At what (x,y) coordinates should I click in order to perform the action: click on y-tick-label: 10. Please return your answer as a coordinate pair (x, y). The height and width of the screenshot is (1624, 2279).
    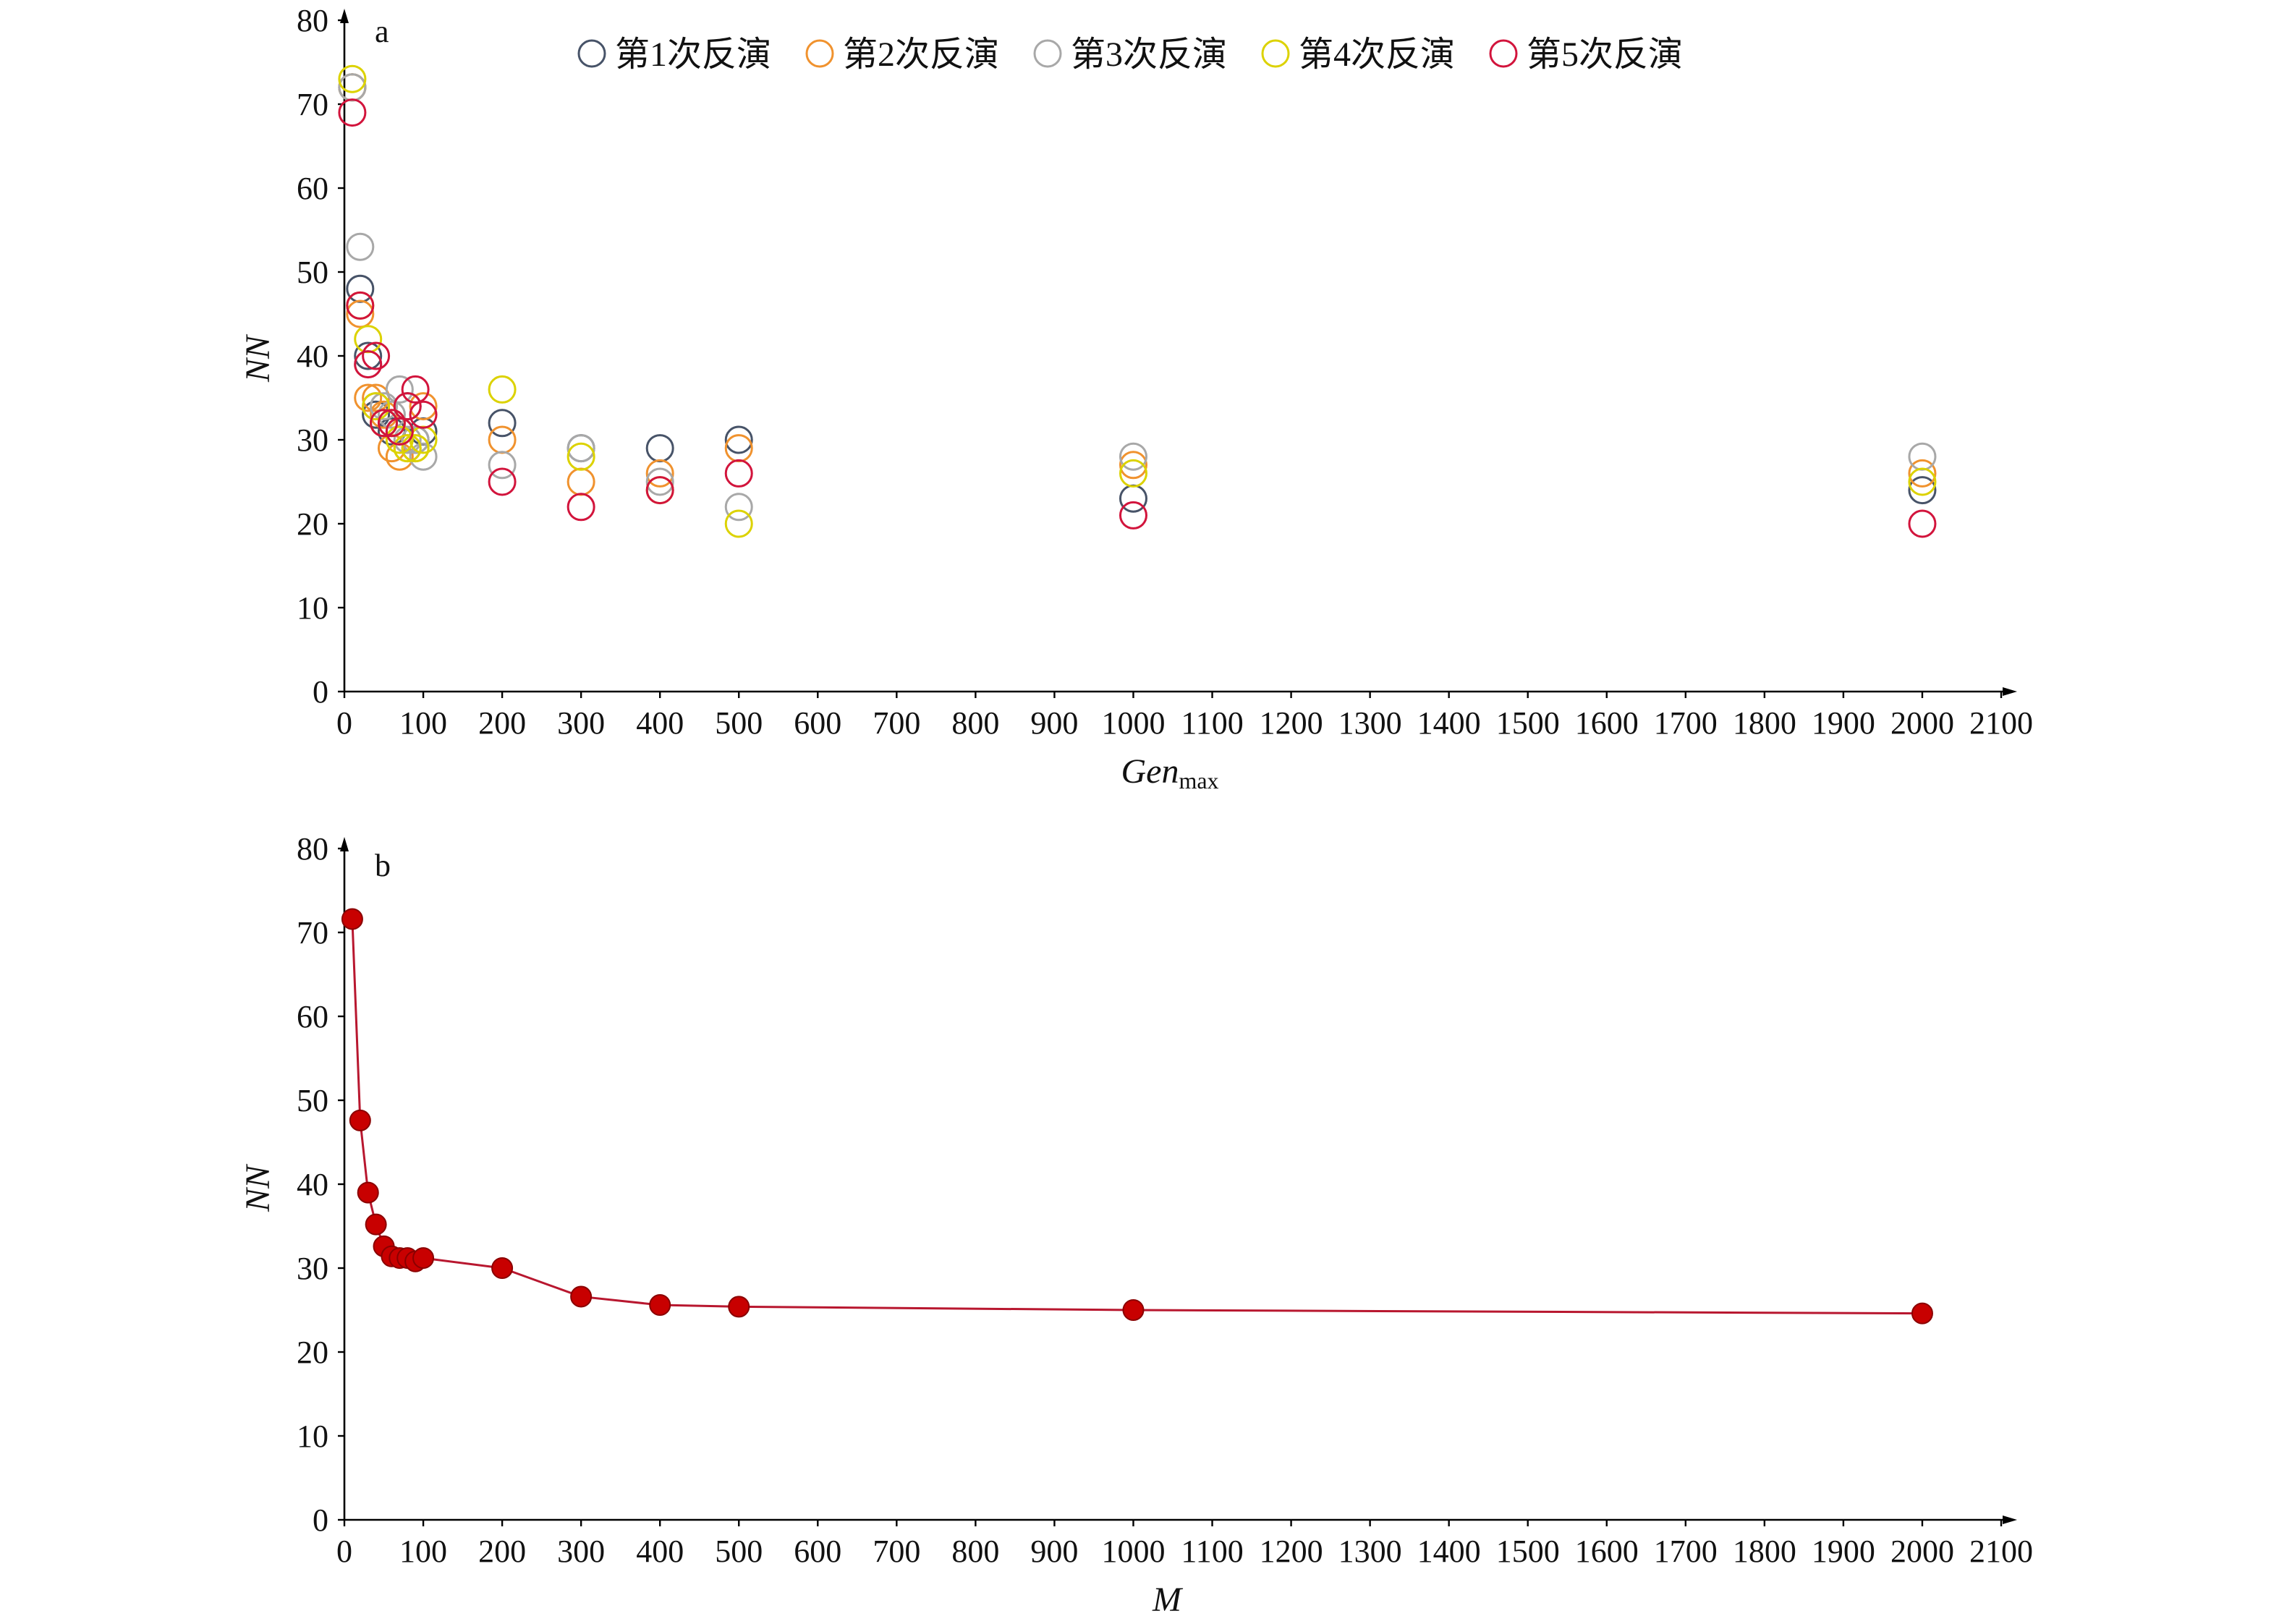
    Looking at the image, I should click on (312, 608).